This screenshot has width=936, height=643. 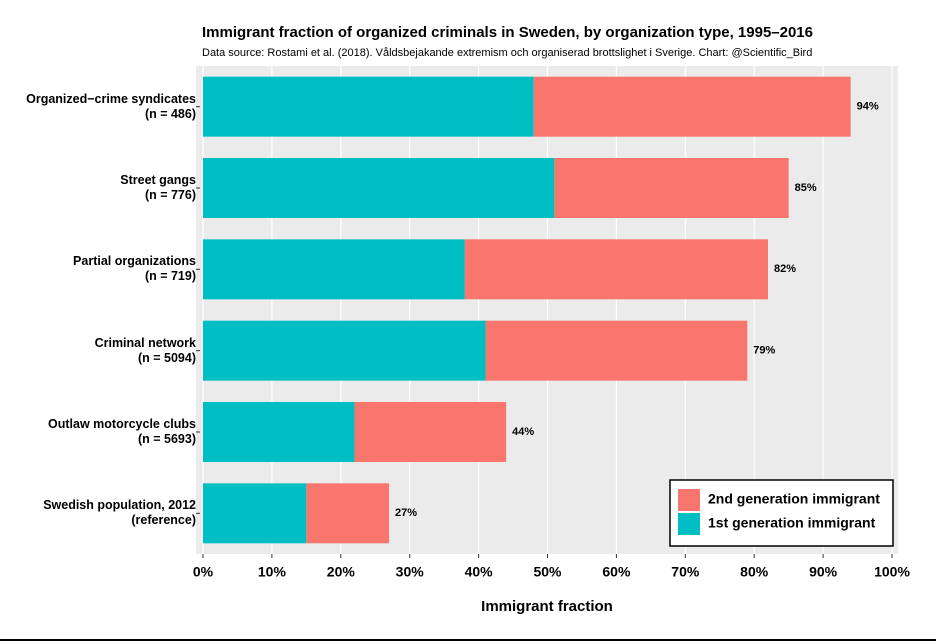 I want to click on x-tick-label: 100%, so click(x=892, y=572).